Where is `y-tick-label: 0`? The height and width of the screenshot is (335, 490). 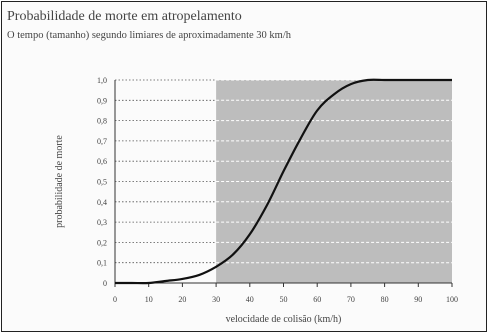 y-tick-label: 0 is located at coordinates (105, 283).